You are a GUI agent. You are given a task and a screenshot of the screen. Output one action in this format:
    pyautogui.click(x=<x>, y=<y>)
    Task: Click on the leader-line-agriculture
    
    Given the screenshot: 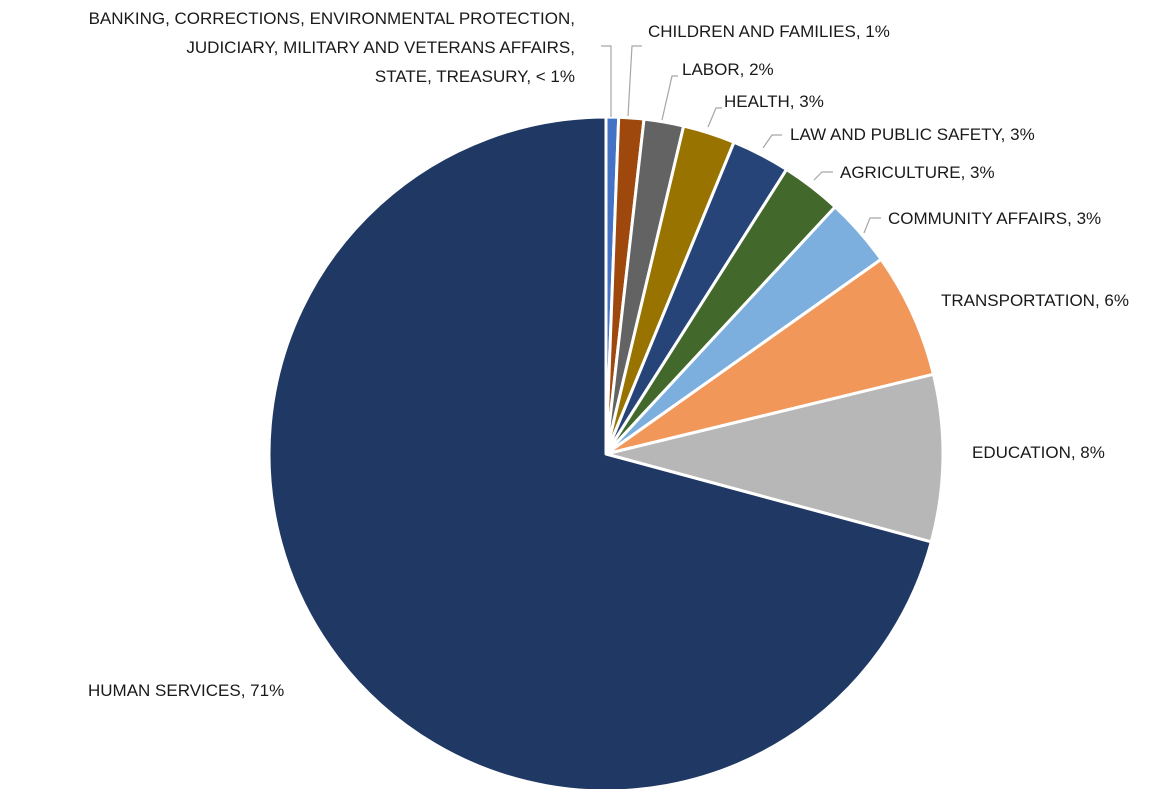 What is the action you would take?
    pyautogui.click(x=823, y=176)
    